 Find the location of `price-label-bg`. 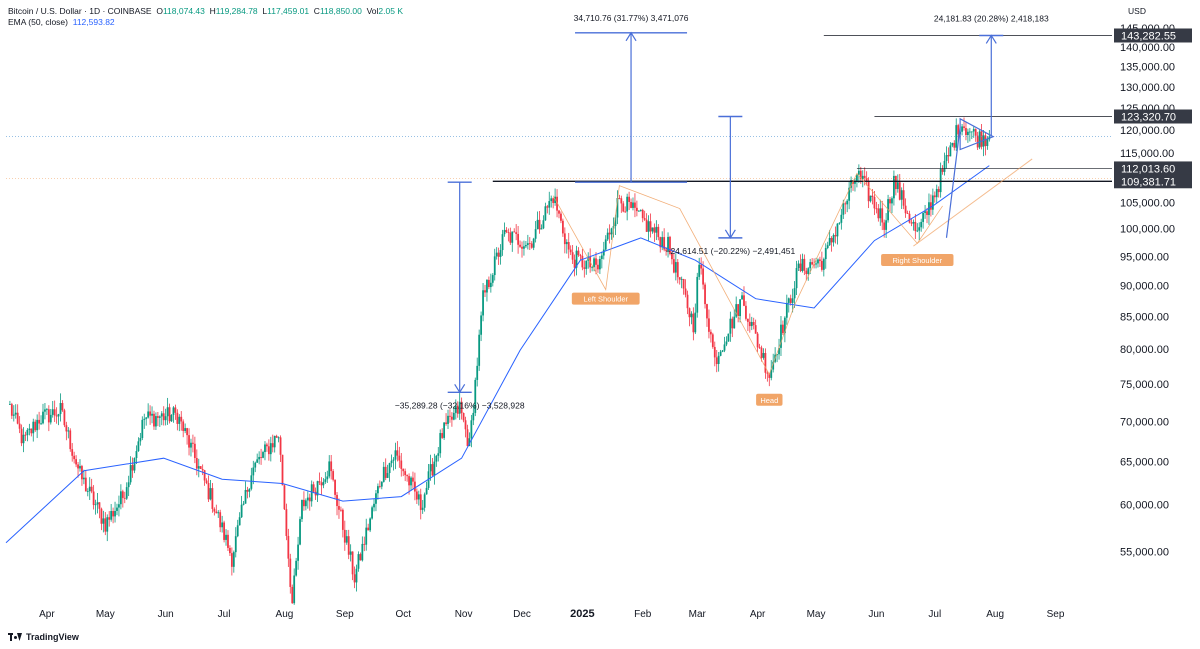

price-label-bg is located at coordinates (1153, 168).